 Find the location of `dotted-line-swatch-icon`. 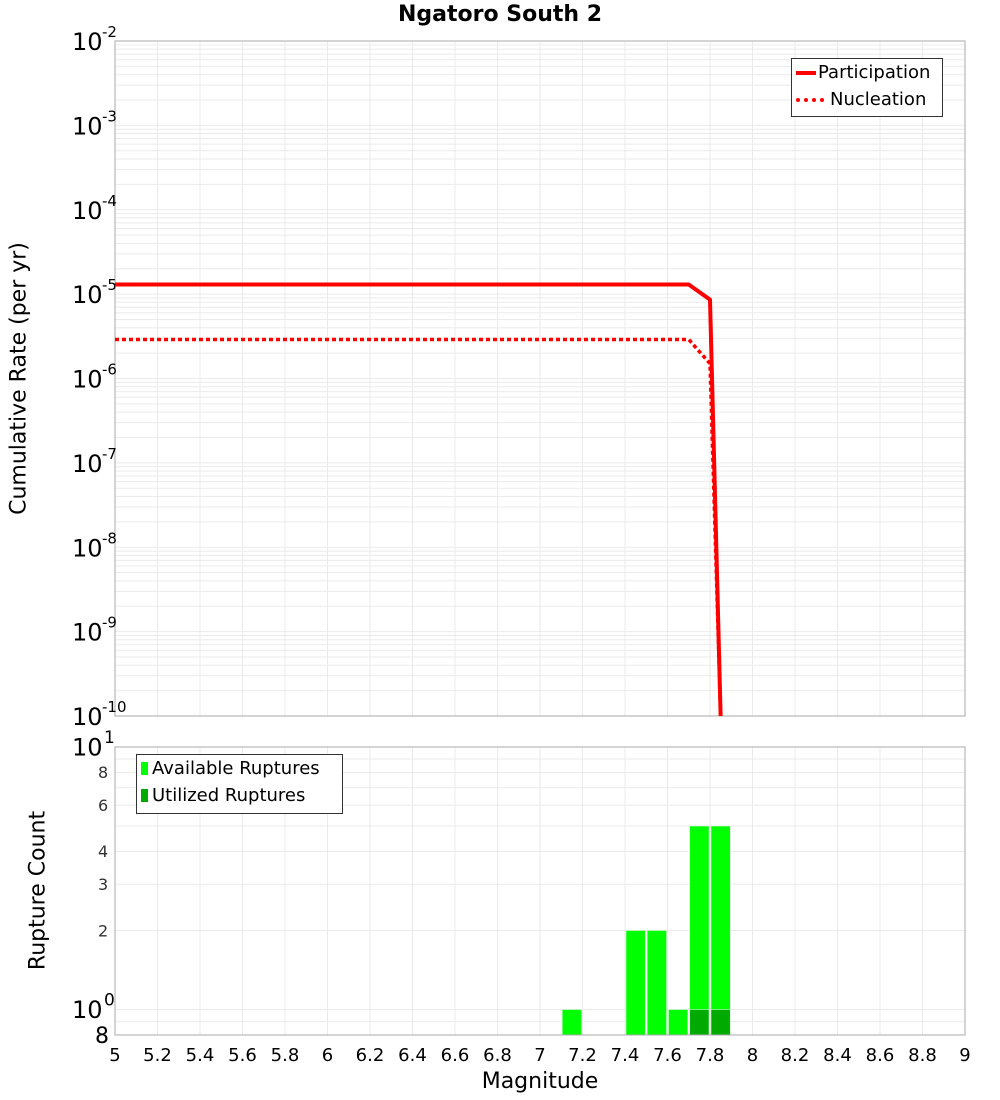

dotted-line-swatch-icon is located at coordinates (810, 99).